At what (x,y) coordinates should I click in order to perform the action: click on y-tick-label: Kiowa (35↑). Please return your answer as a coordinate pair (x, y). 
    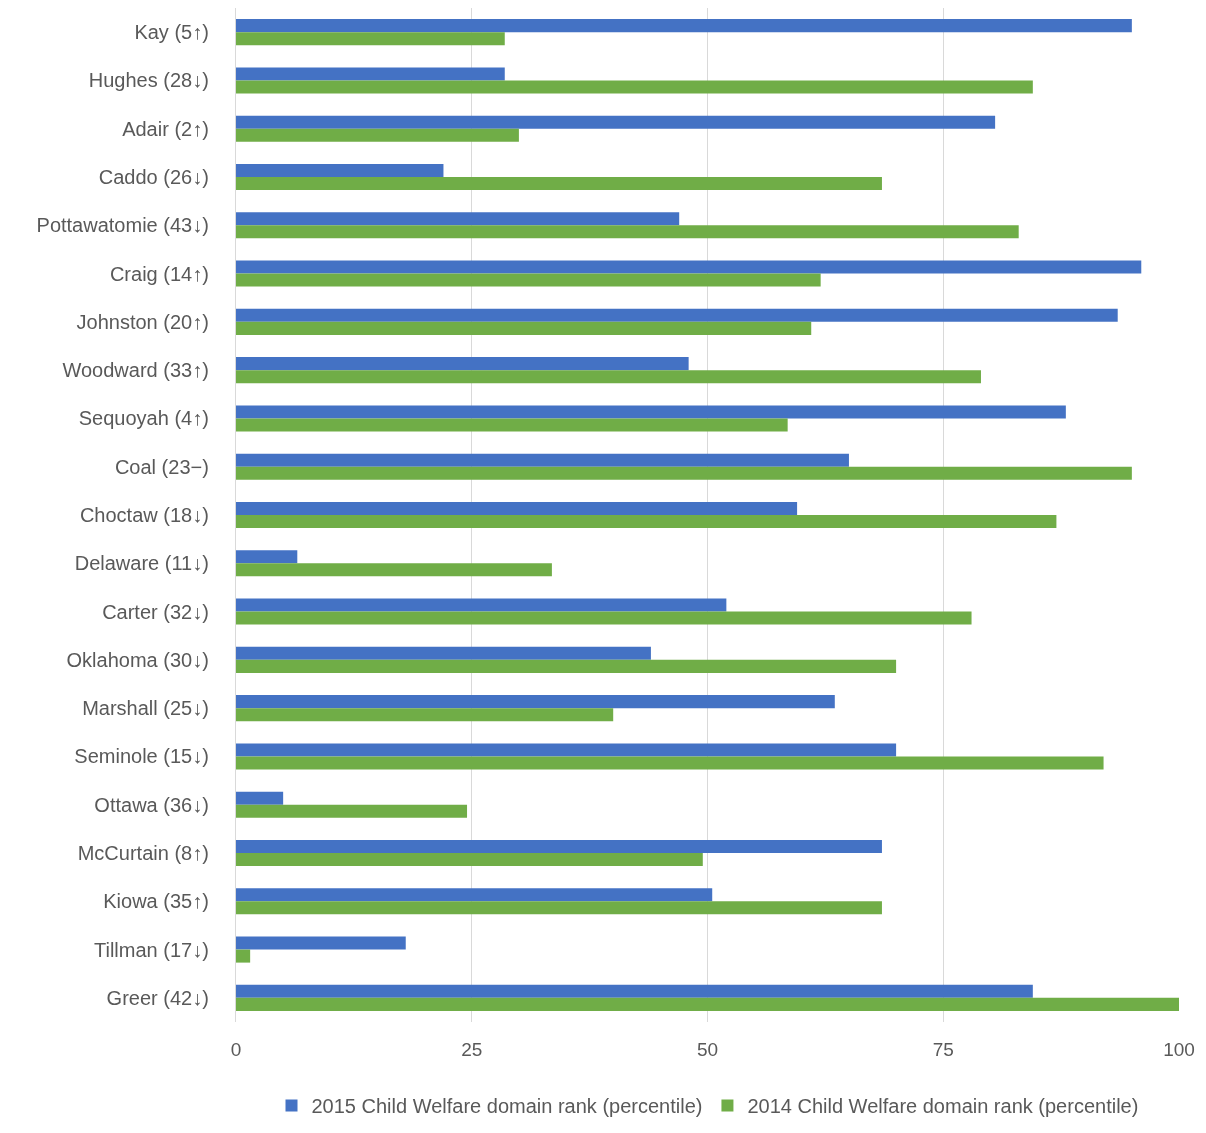
    Looking at the image, I should click on (156, 901).